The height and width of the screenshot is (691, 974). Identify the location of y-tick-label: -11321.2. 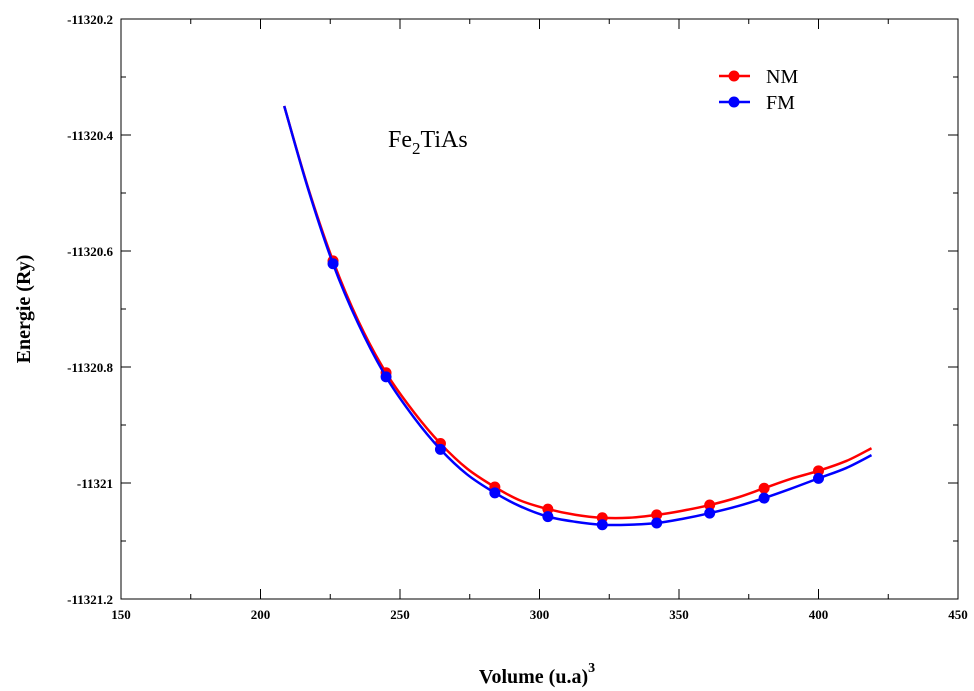
(90, 599).